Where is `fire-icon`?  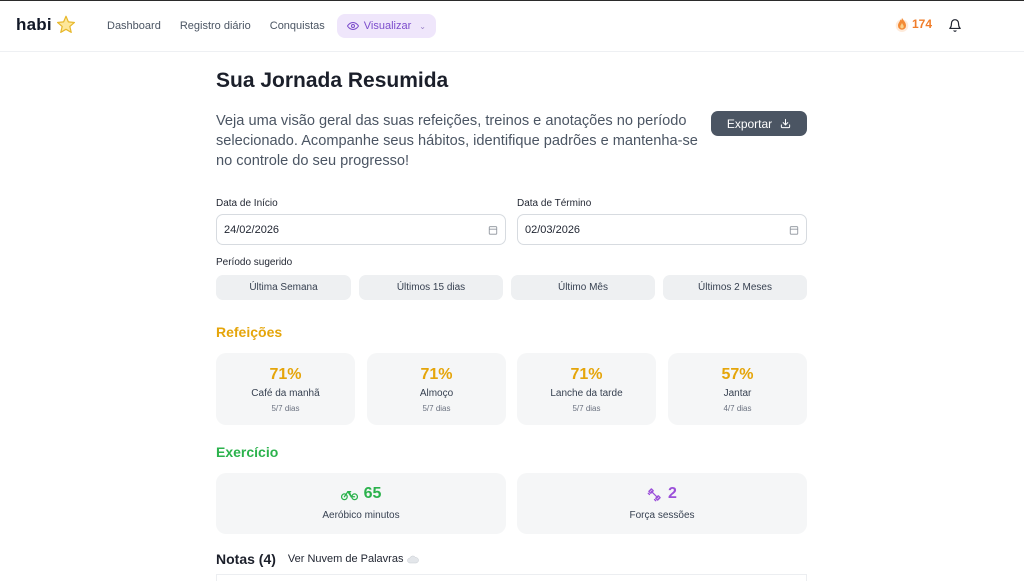
fire-icon is located at coordinates (902, 24).